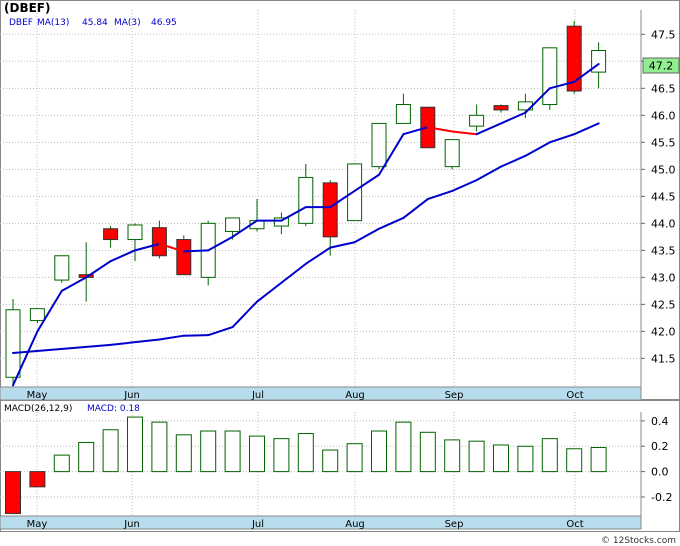  Describe the element at coordinates (663, 223) in the screenshot. I see `price-tick-label: 44.0` at that location.